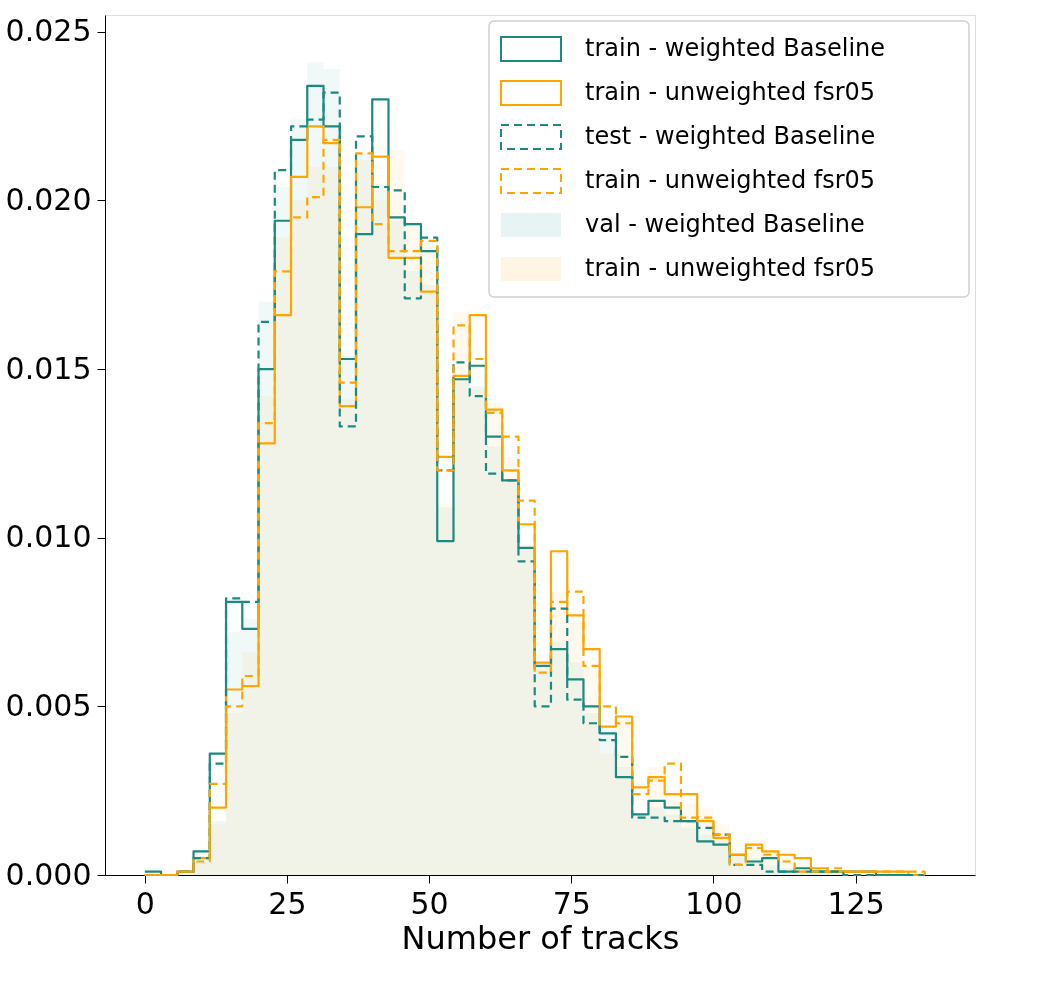 The height and width of the screenshot is (1007, 1042). Describe the element at coordinates (429, 903) in the screenshot. I see `x-tick-label: 50` at that location.